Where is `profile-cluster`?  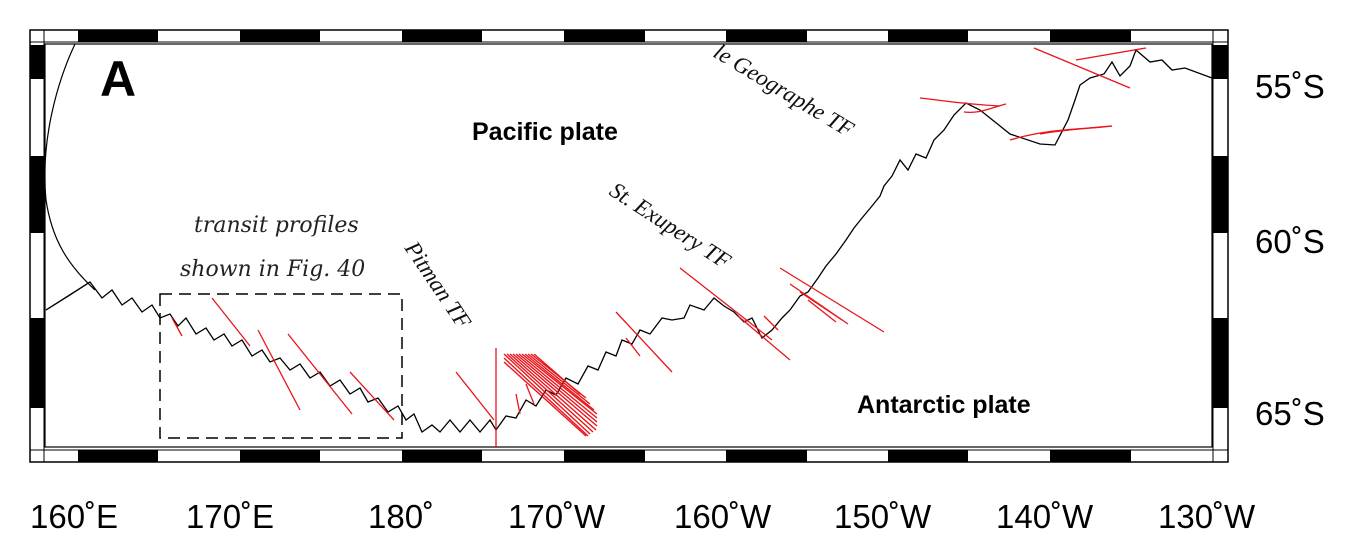 profile-cluster is located at coordinates (550, 395).